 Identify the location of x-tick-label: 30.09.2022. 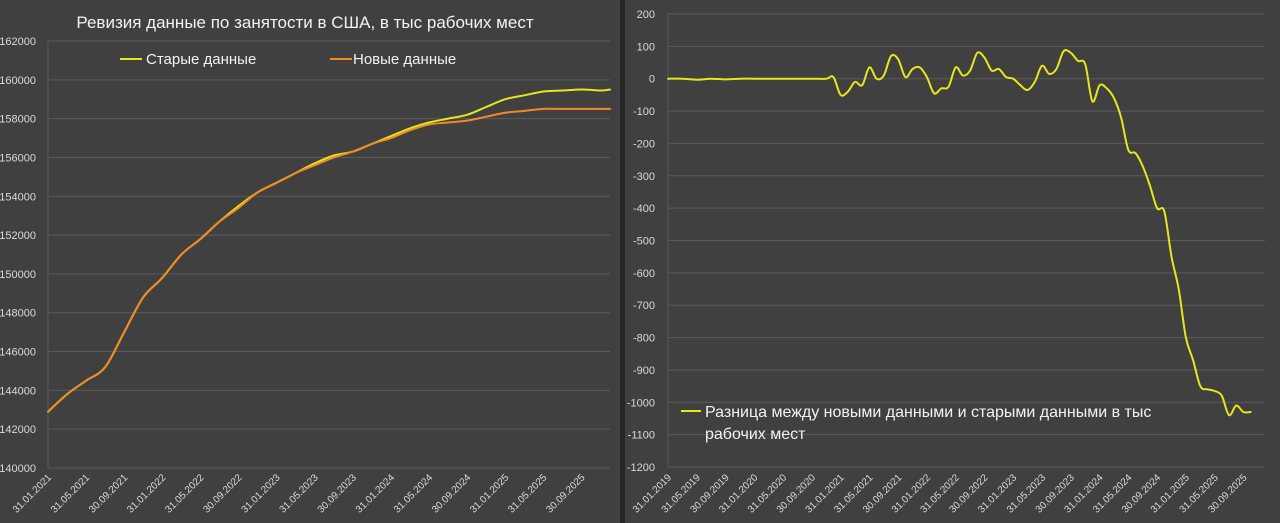
(222, 493).